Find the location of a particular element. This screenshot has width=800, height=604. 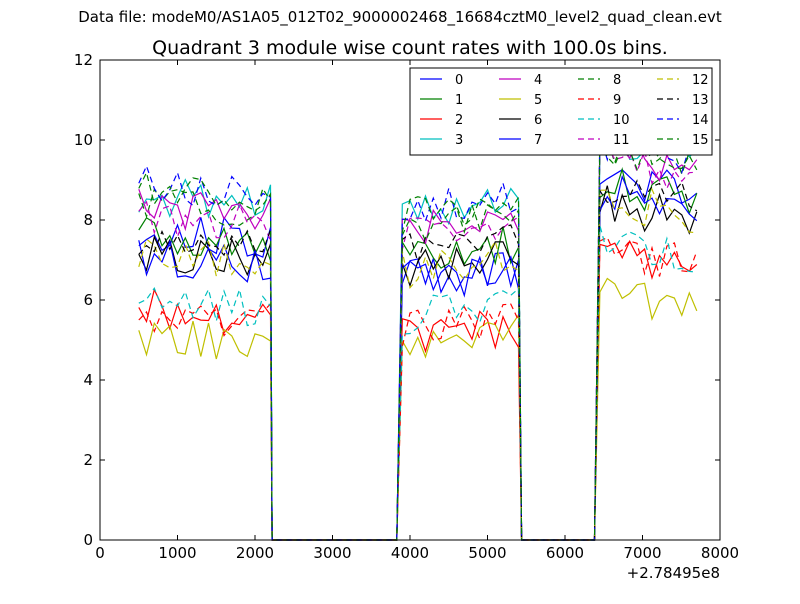

legend-label-0: 0 is located at coordinates (459, 80).